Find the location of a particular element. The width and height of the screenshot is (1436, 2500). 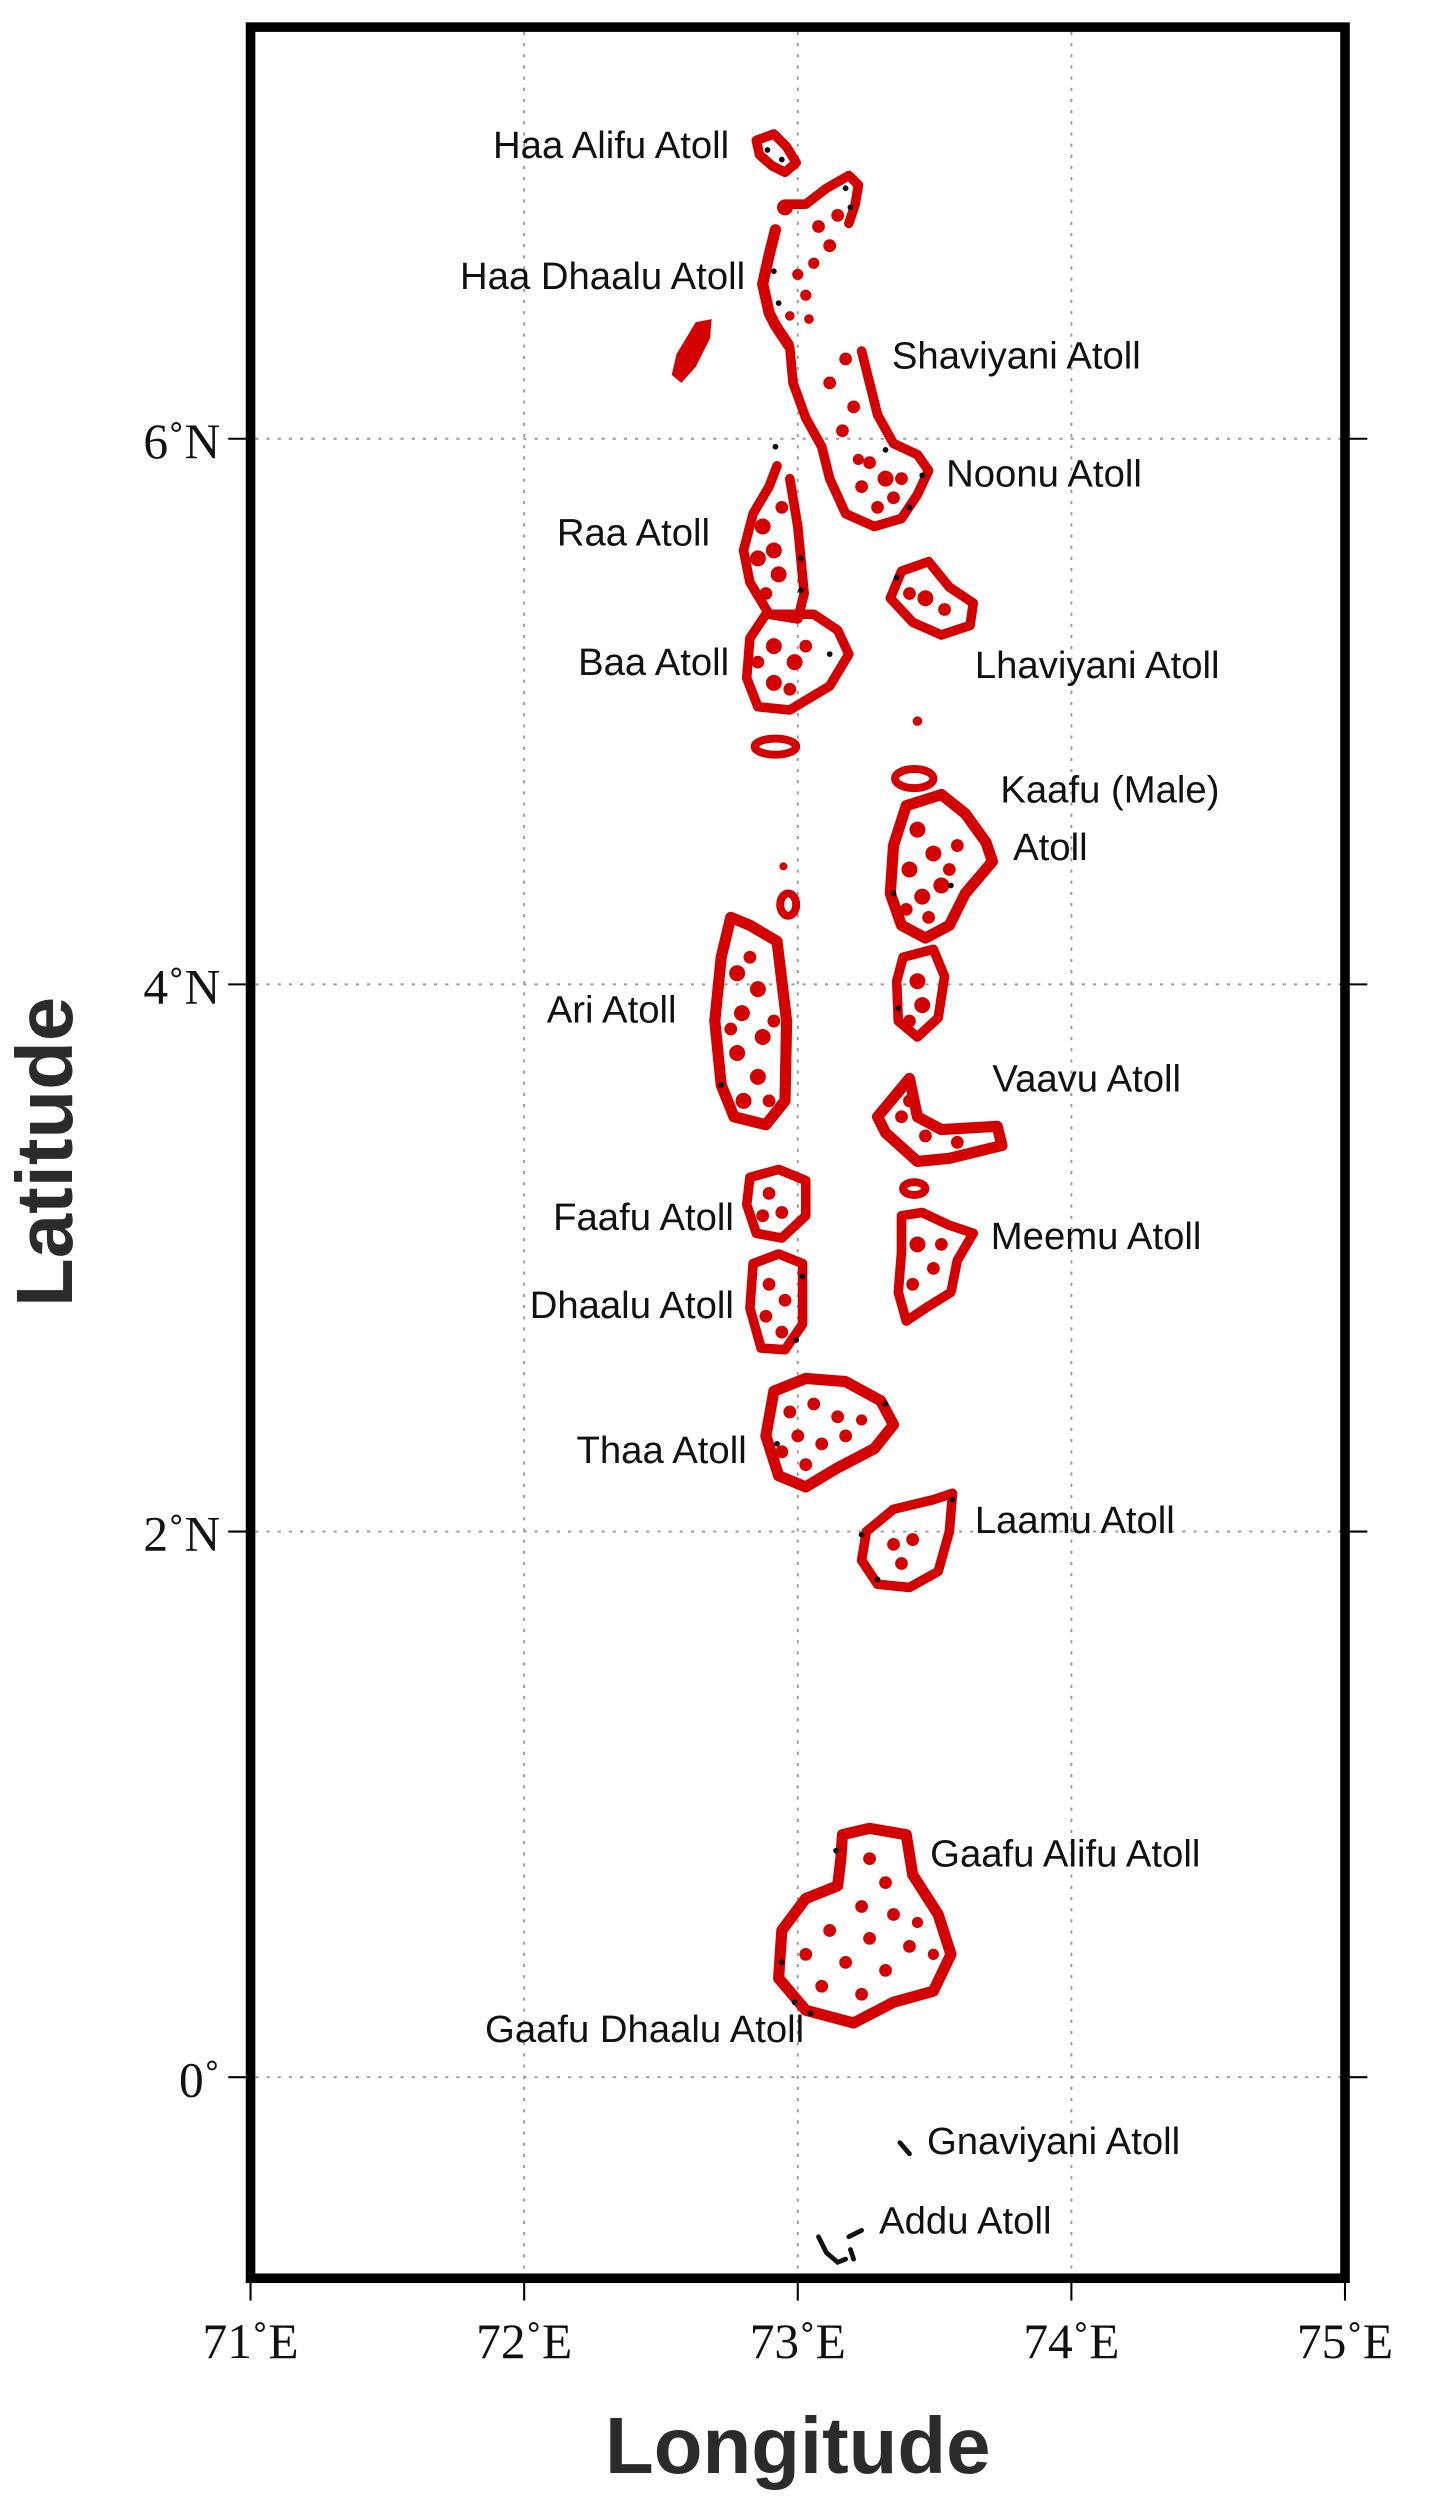

label-laamu: Laamu Atoll is located at coordinates (1075, 1520).